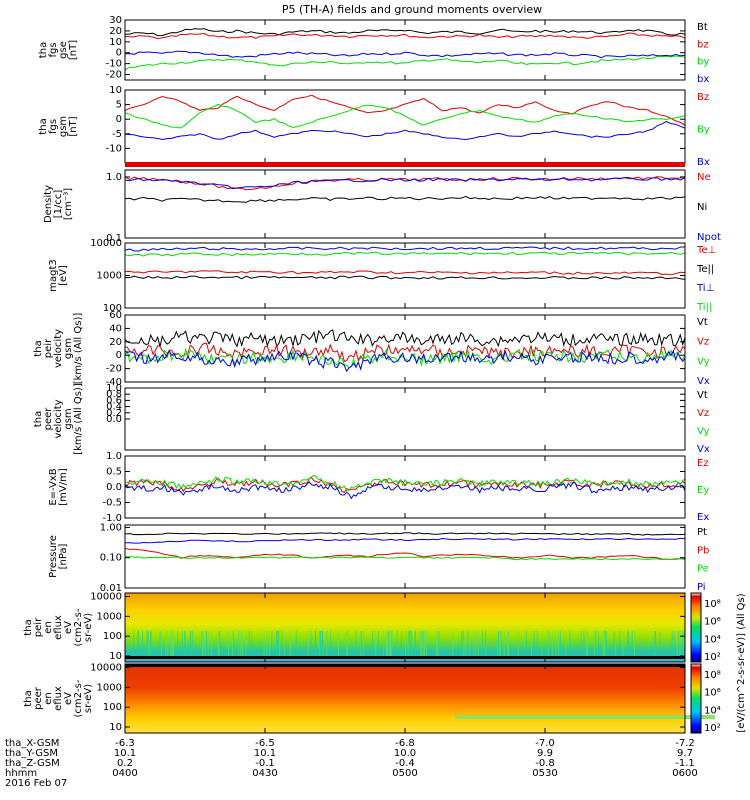 The image size is (750, 800). I want to click on legend-entry: By, so click(703, 130).